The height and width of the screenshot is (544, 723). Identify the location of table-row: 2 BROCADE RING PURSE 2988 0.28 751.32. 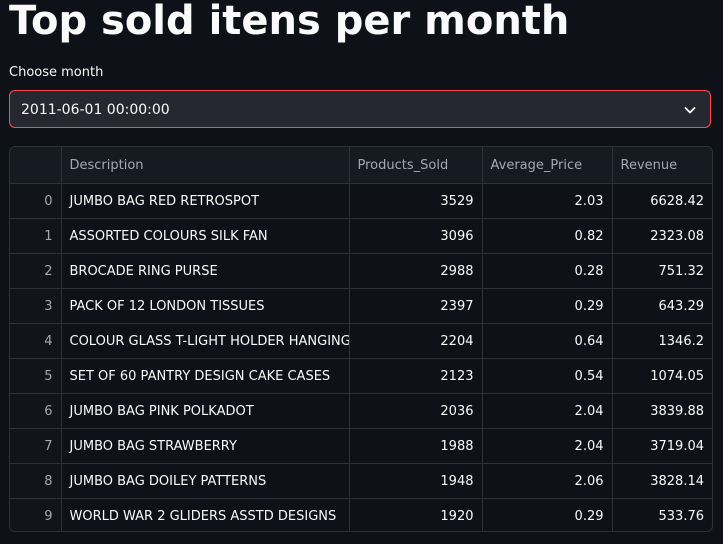
(361, 271).